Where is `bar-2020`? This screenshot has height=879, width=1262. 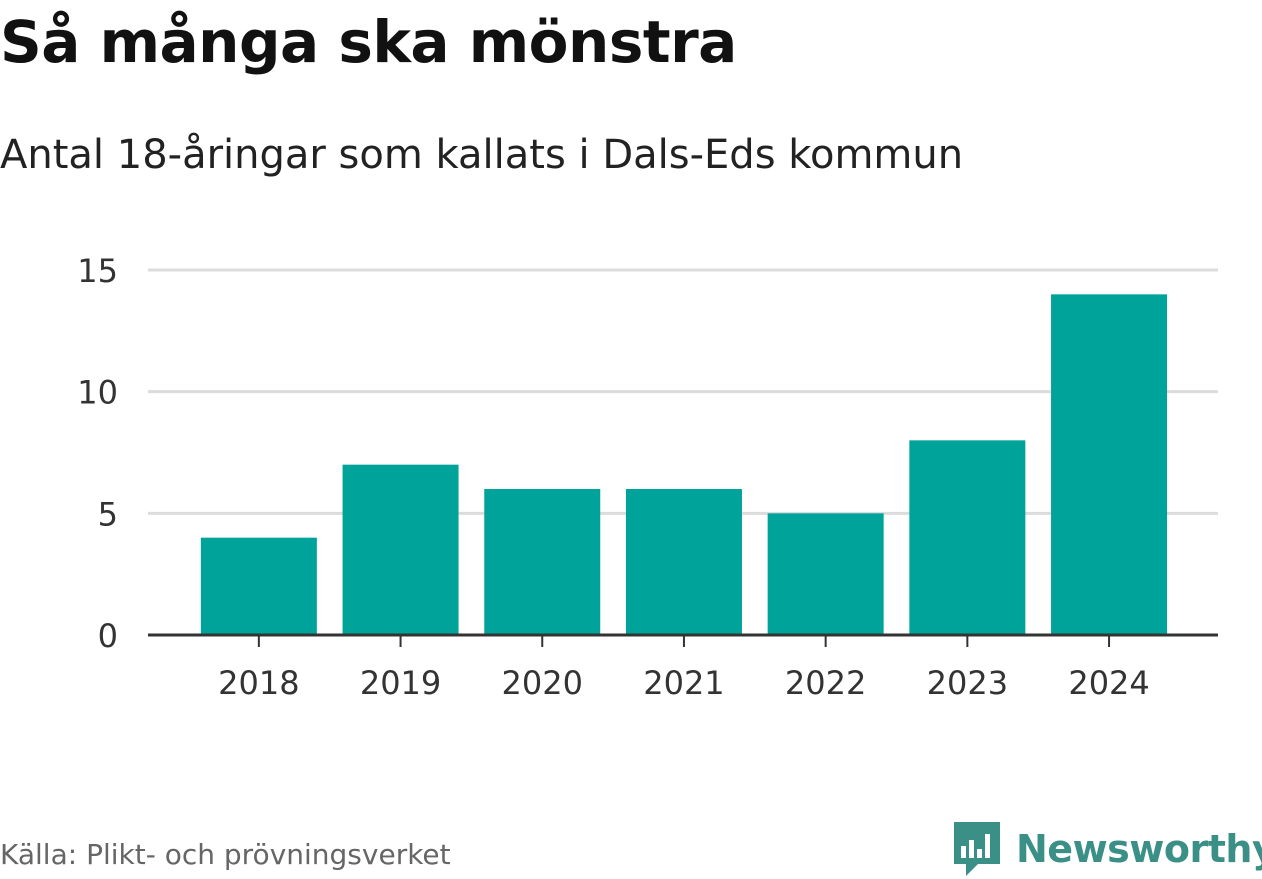
bar-2020 is located at coordinates (542, 562).